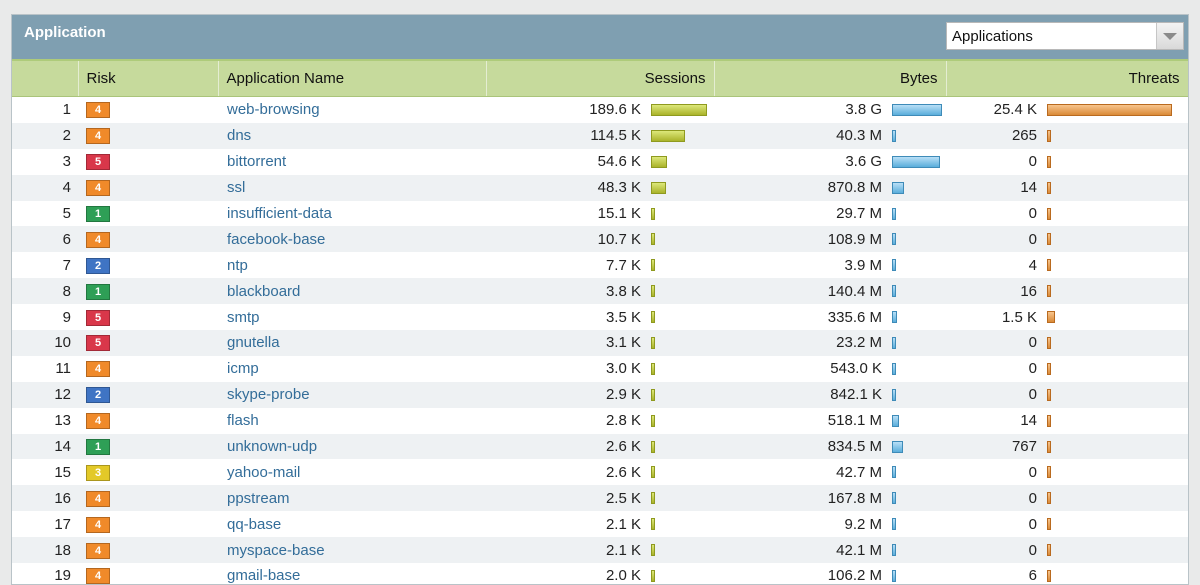 Image resolution: width=1200 pixels, height=585 pixels. I want to click on sessions-value: 3.1 K, so click(623, 343).